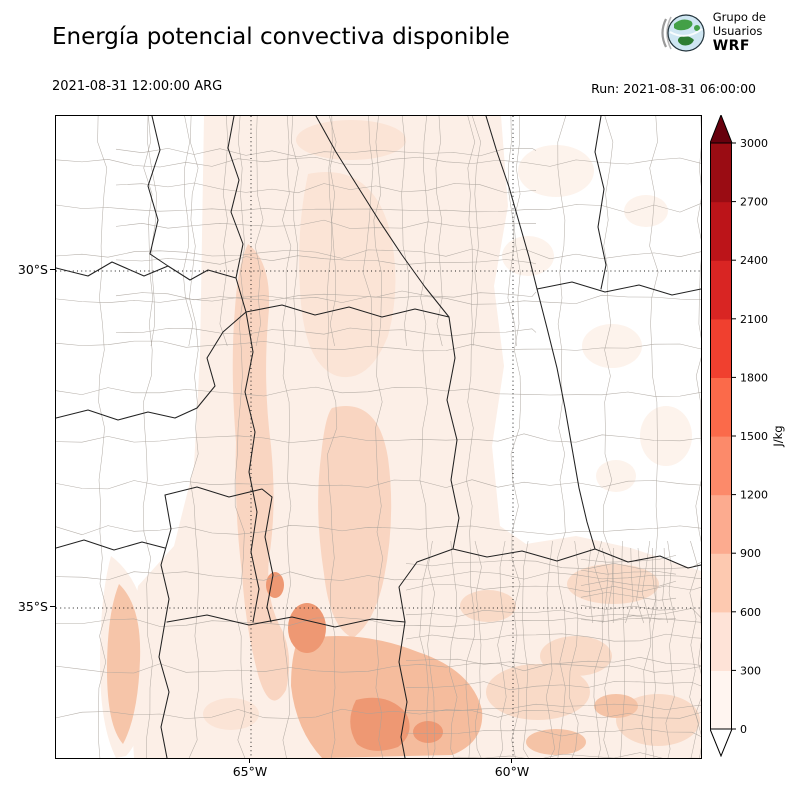 Image resolution: width=800 pixels, height=800 pixels. I want to click on svg-text: 900, so click(750, 553).